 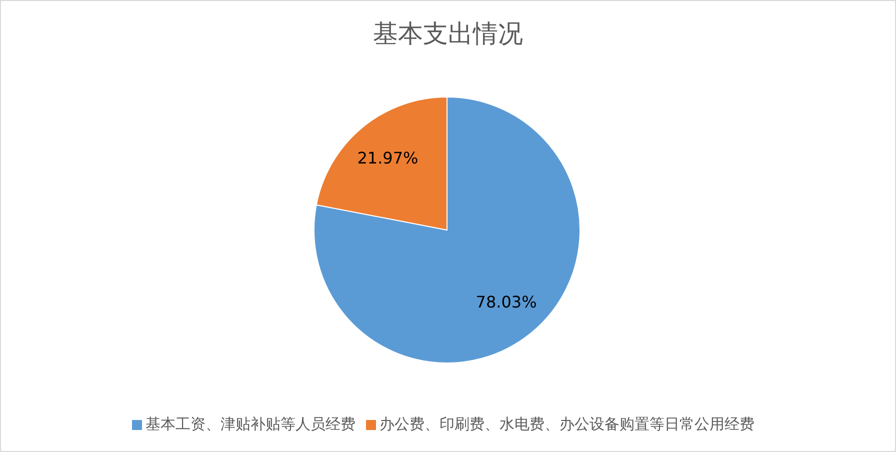 What do you see at coordinates (567, 424) in the screenshot?
I see `legend-label: 办公费、印刷费、水电费、办公设备购置等日常公用经费` at bounding box center [567, 424].